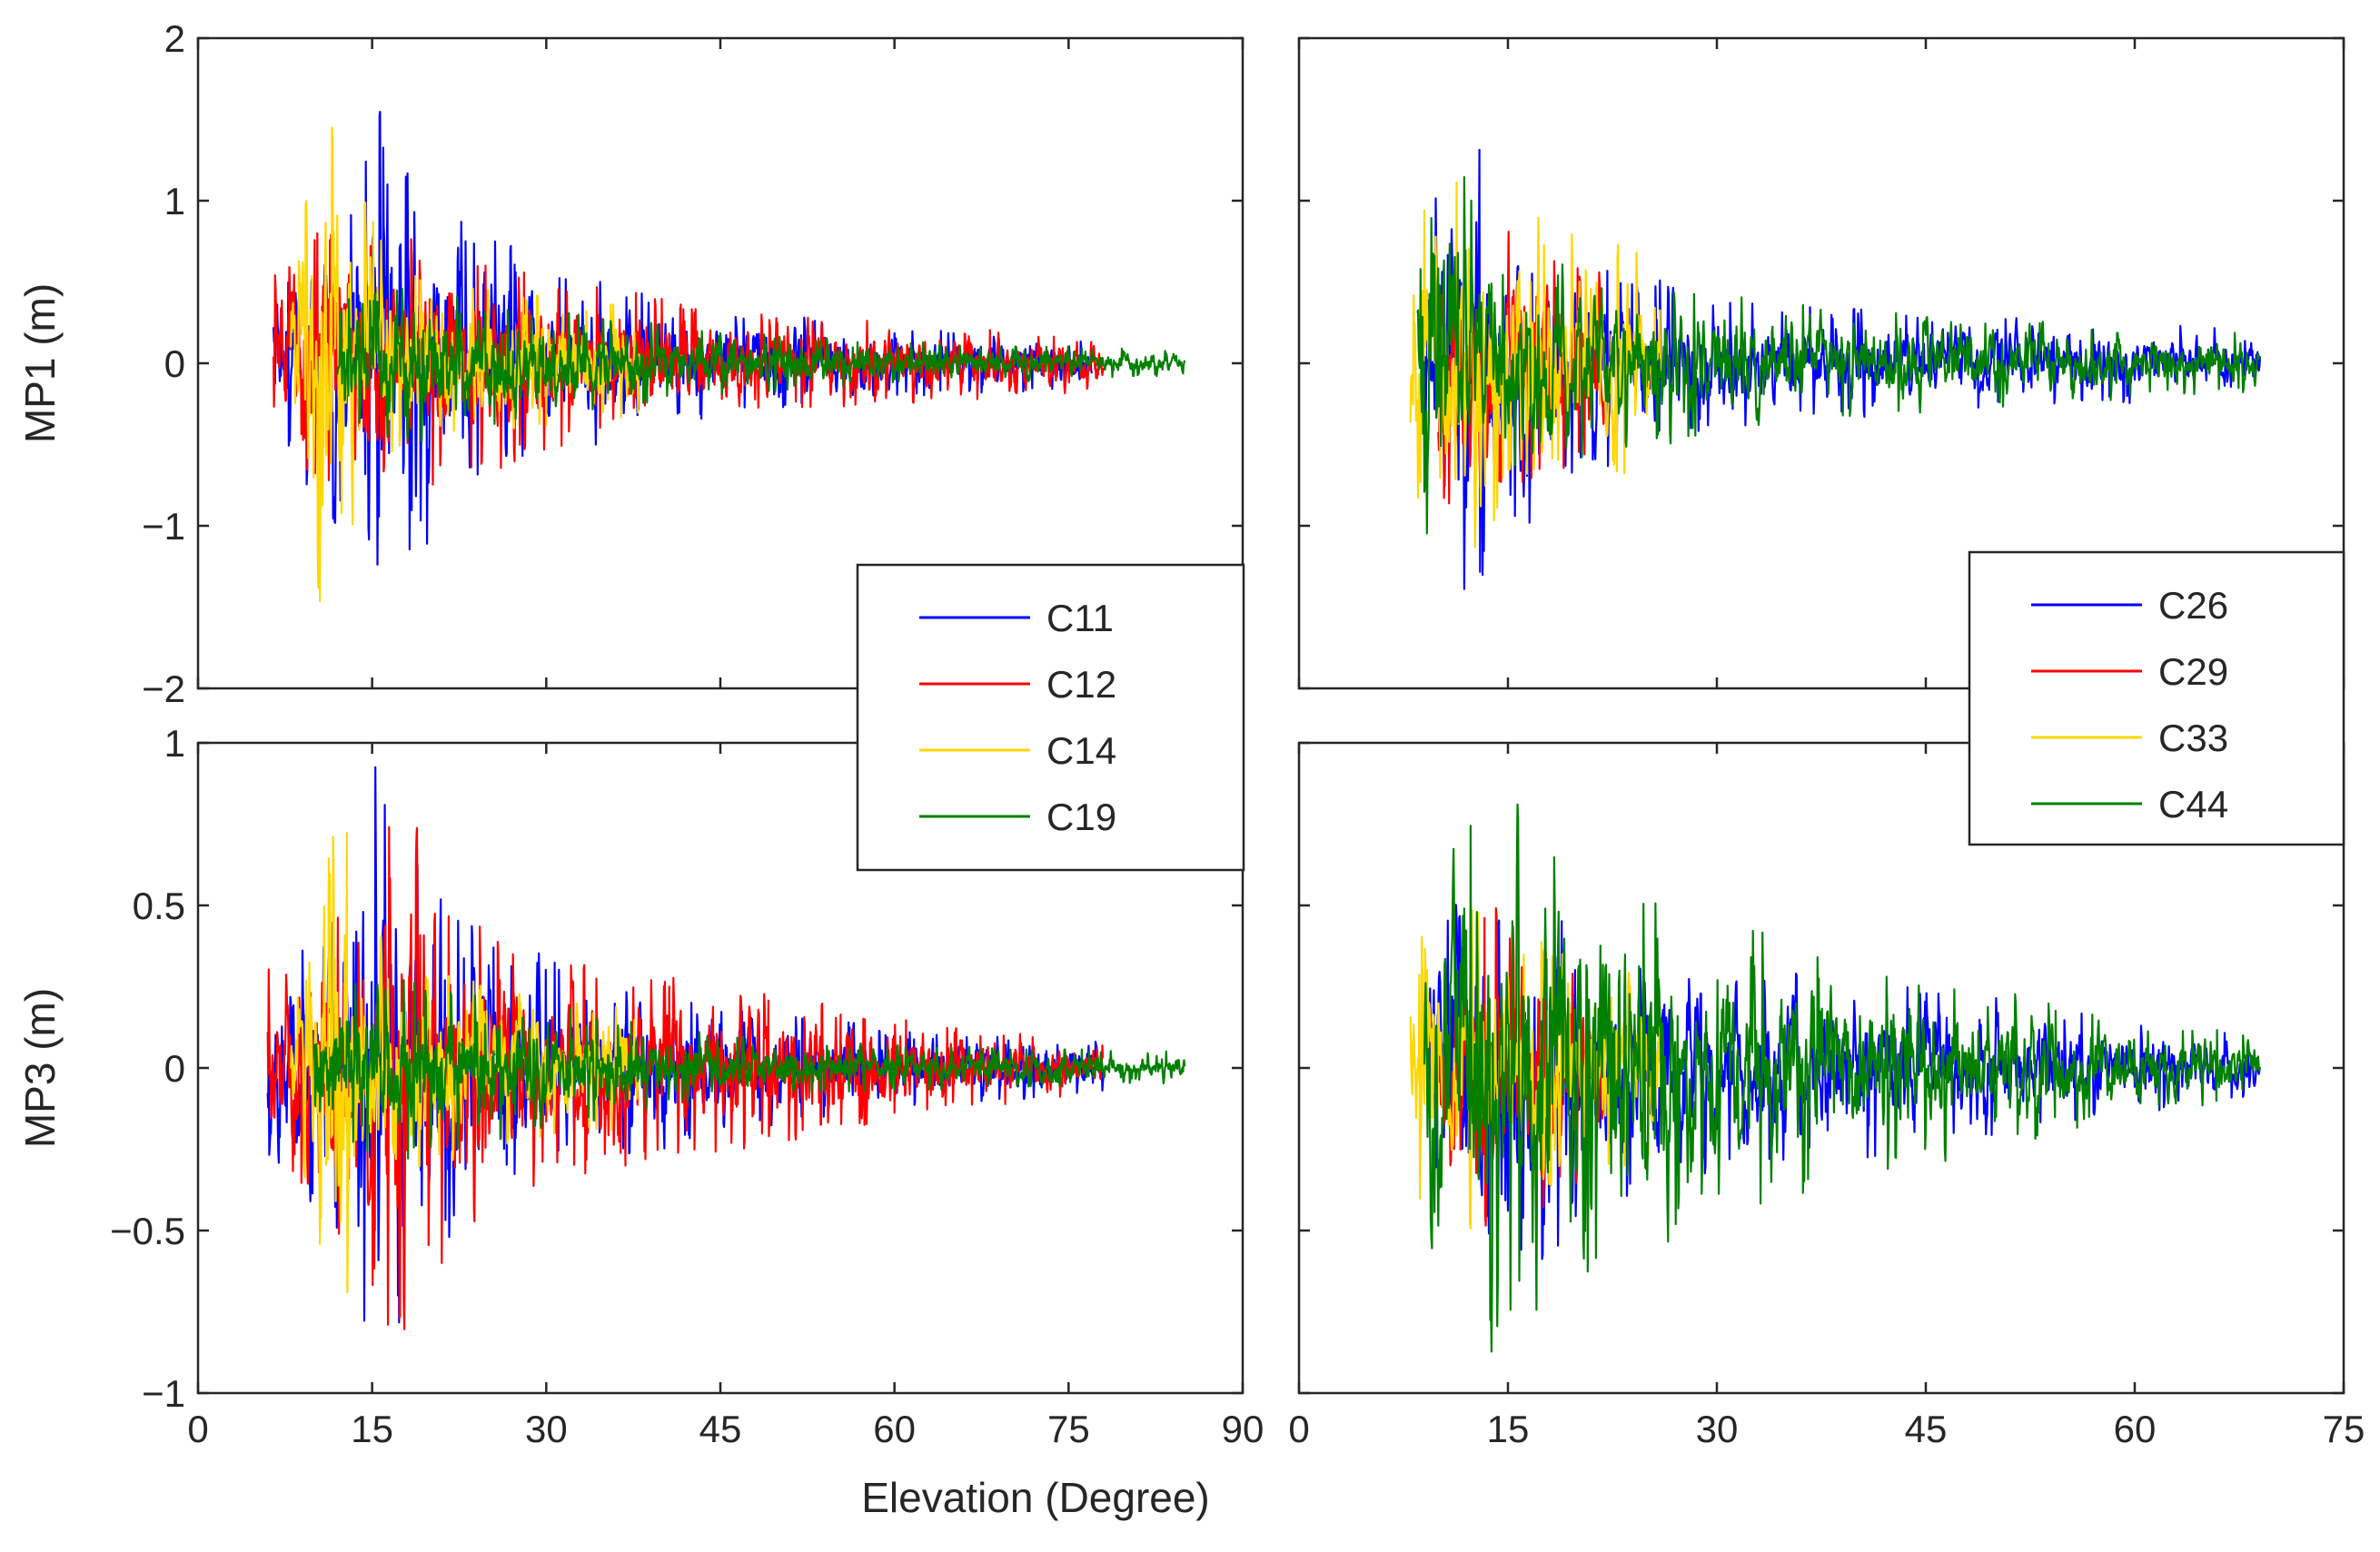 The image size is (2380, 1552). What do you see at coordinates (1080, 618) in the screenshot?
I see `legend-label-C11: C11` at bounding box center [1080, 618].